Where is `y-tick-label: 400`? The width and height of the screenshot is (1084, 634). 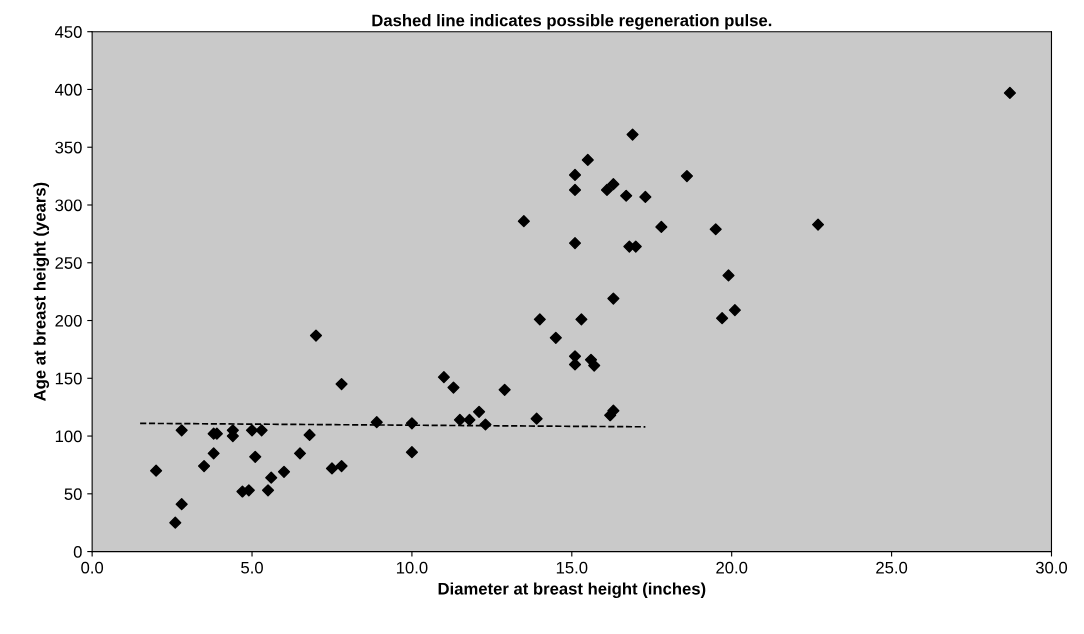
y-tick-label: 400 is located at coordinates (68, 89).